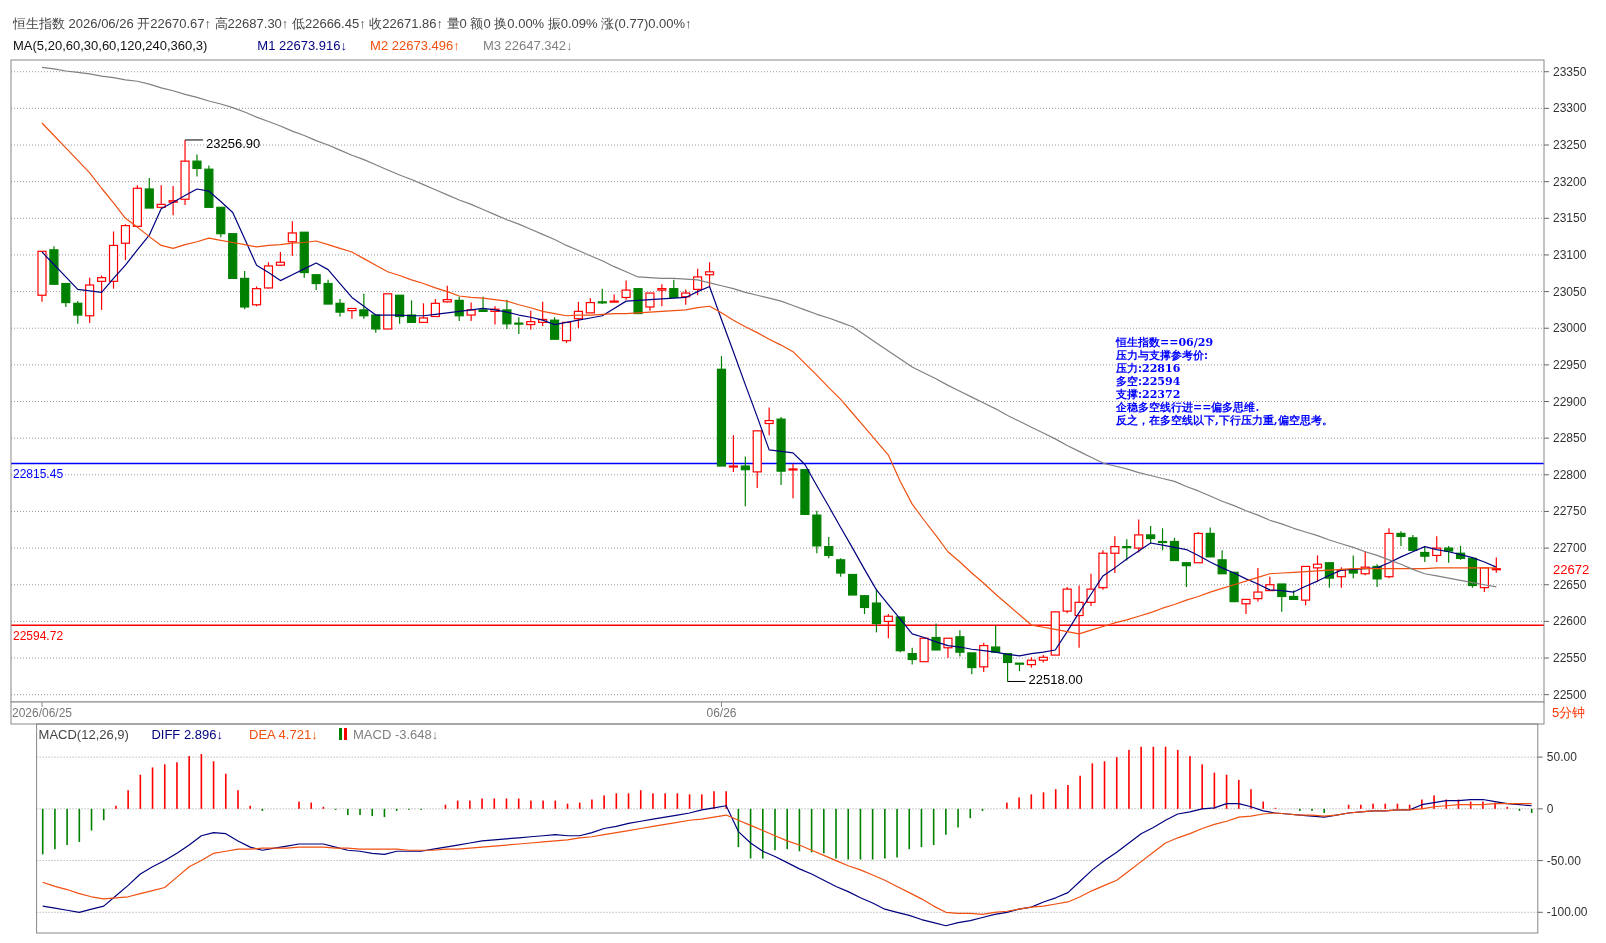 This screenshot has width=1606, height=943. I want to click on y-tick-label: 22850, so click(1570, 438).